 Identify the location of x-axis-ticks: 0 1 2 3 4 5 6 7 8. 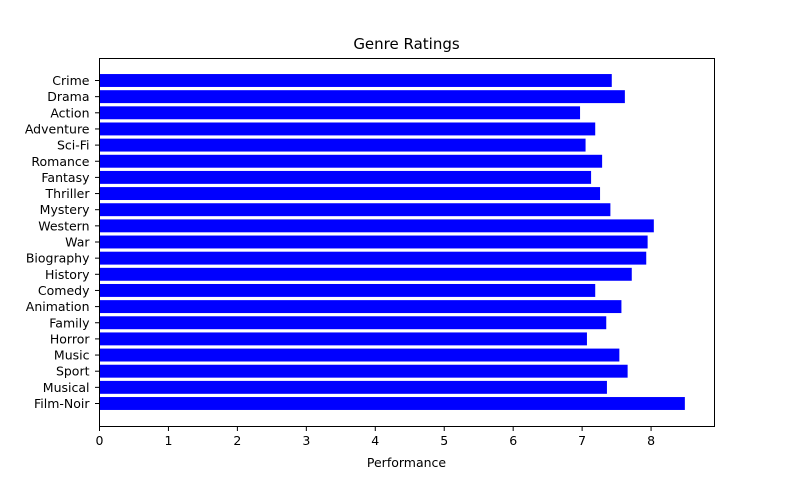
(375, 437).